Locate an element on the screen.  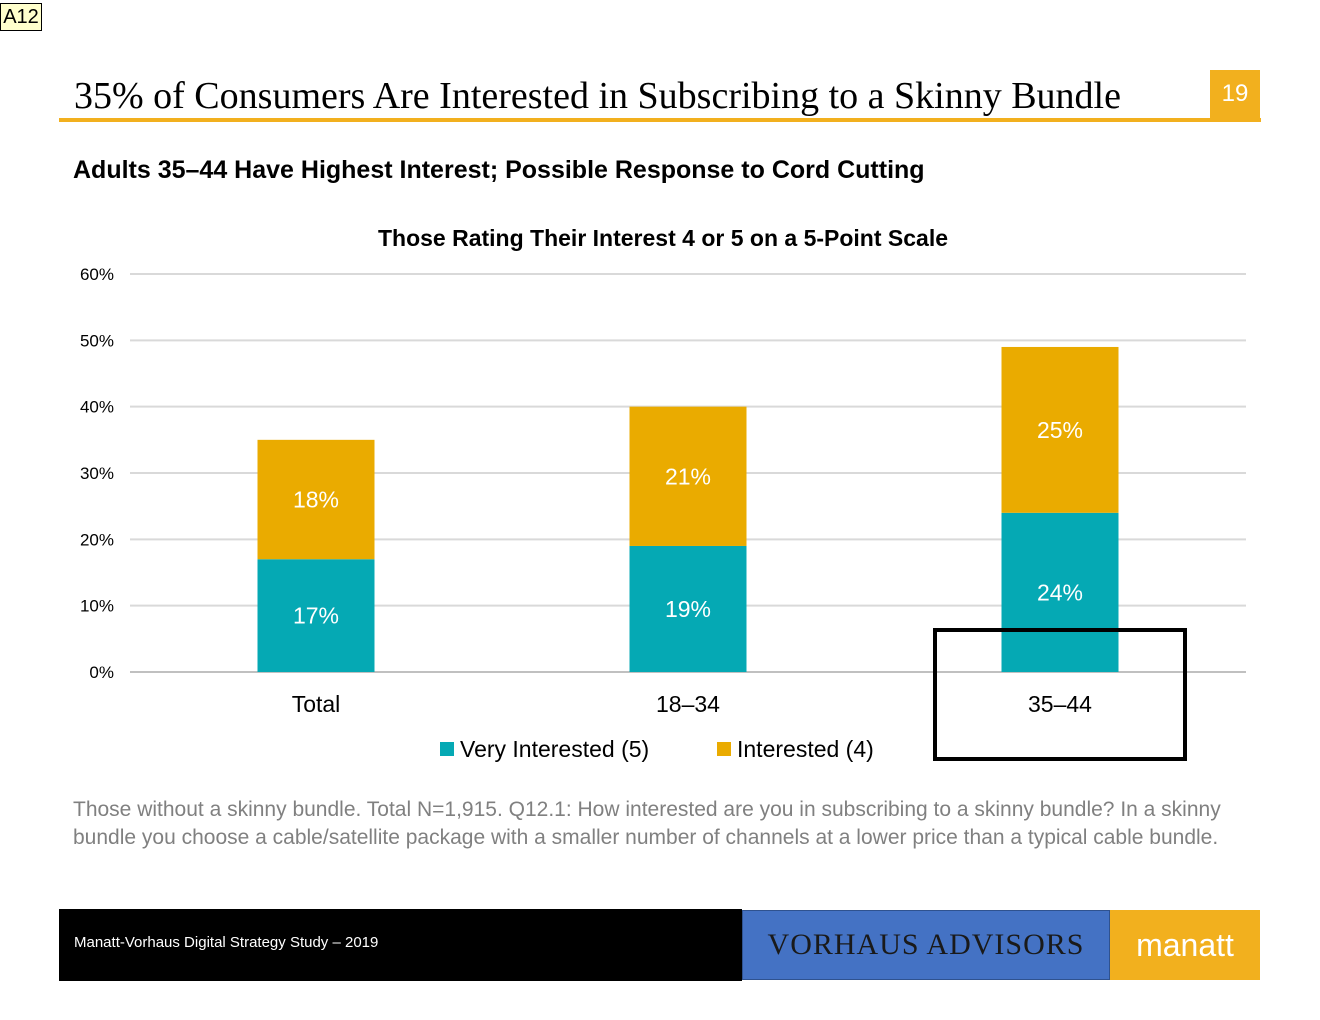
data-label: 25% is located at coordinates (1060, 430).